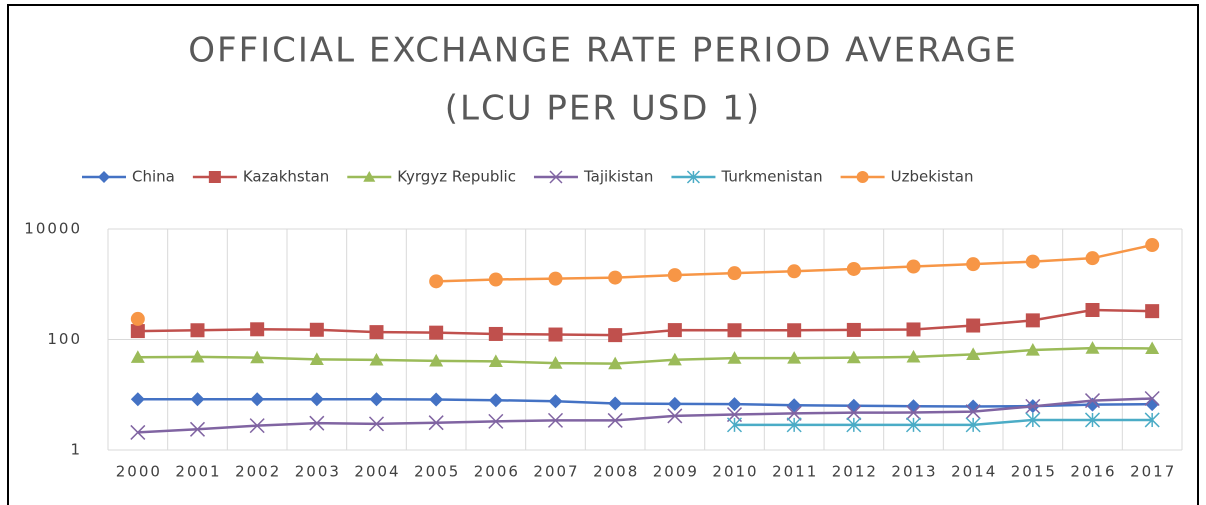 Image resolution: width=1206 pixels, height=505 pixels. I want to click on x-tick-label: 2000, so click(139, 472).